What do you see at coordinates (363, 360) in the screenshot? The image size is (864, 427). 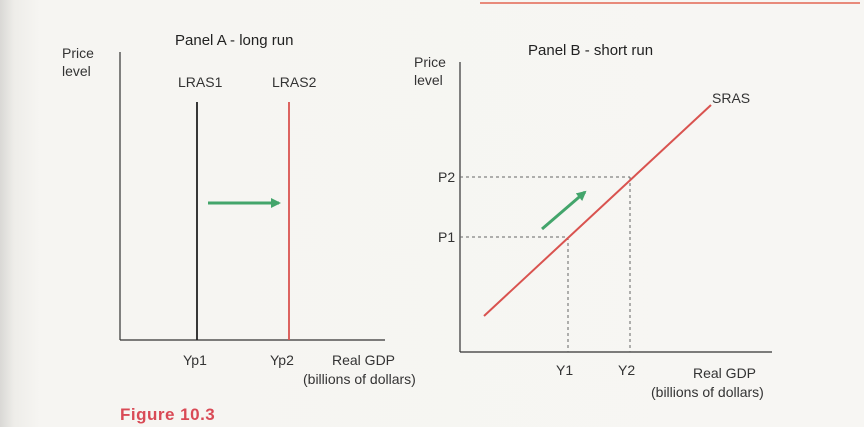 I see `panel-a-xlabel-line1: Real GDP` at bounding box center [363, 360].